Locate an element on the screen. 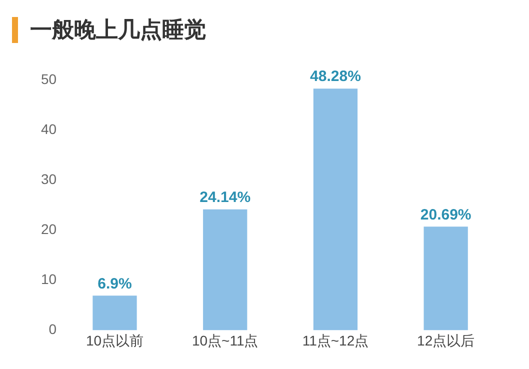 This screenshot has width=529, height=369. data-label: 20.69% is located at coordinates (446, 215).